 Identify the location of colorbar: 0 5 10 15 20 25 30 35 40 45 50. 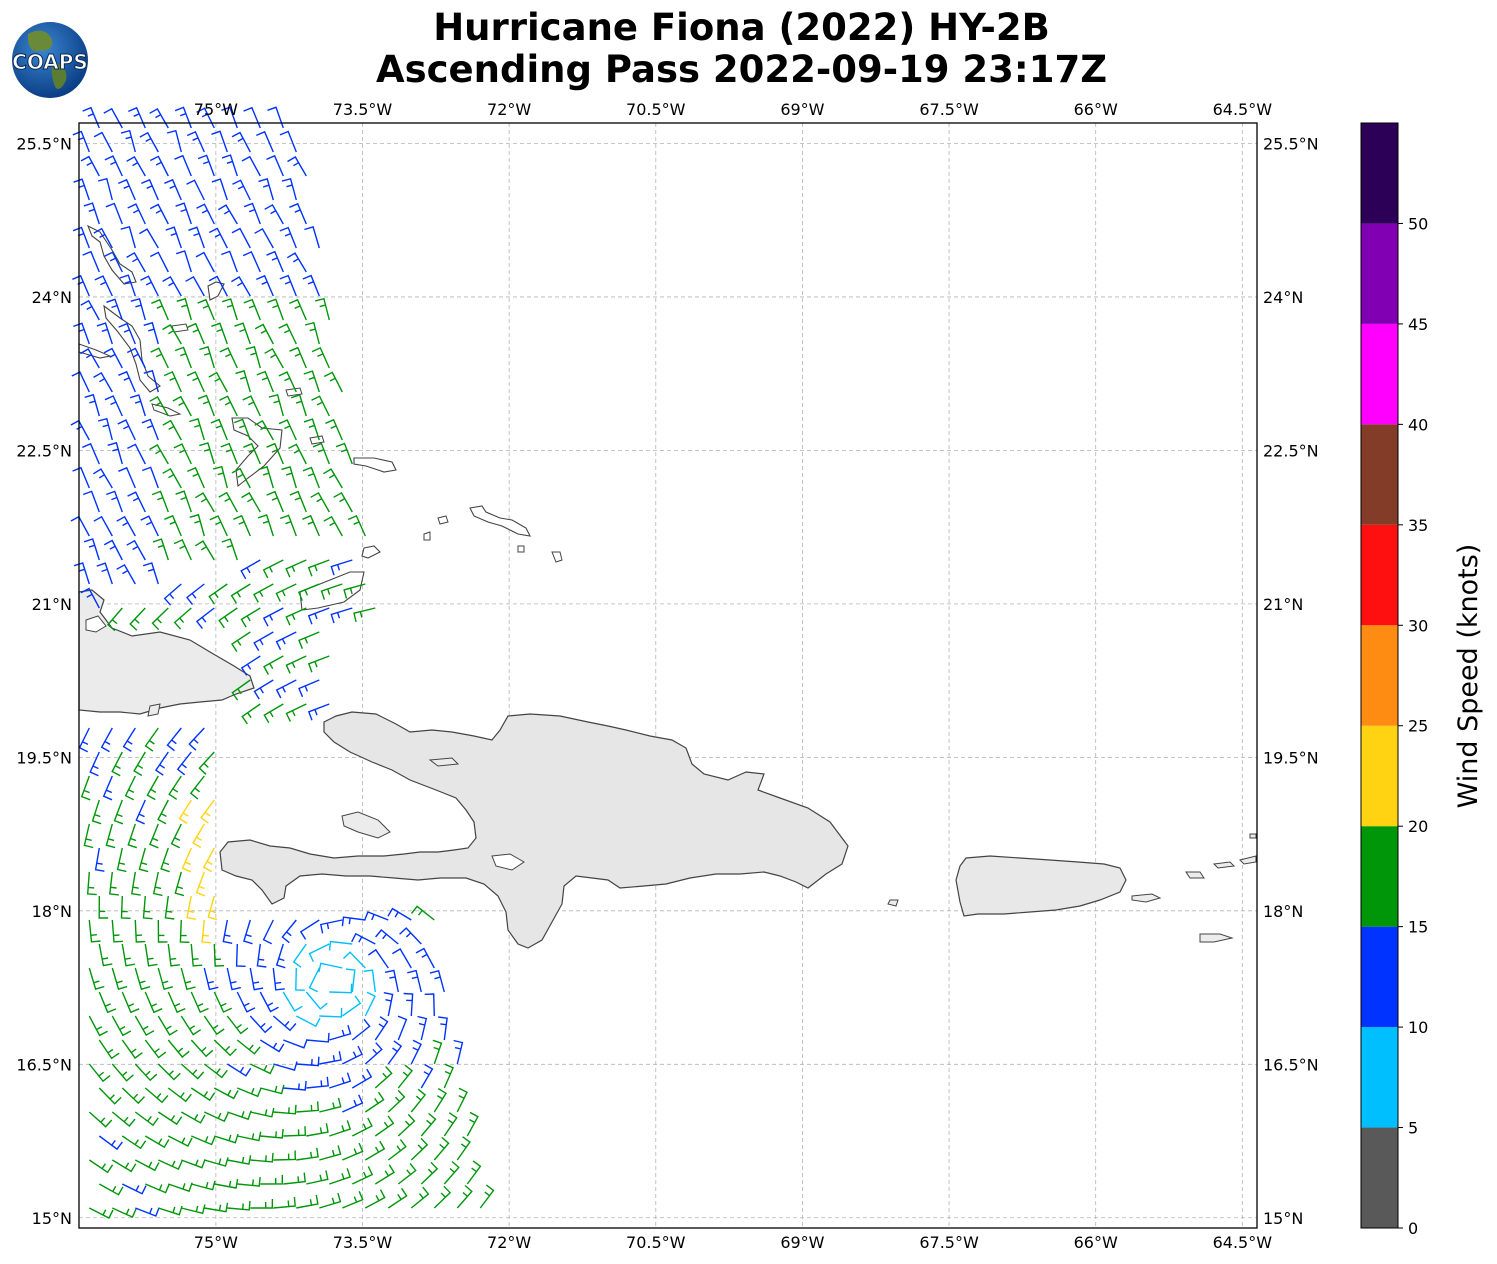
(1394, 680).